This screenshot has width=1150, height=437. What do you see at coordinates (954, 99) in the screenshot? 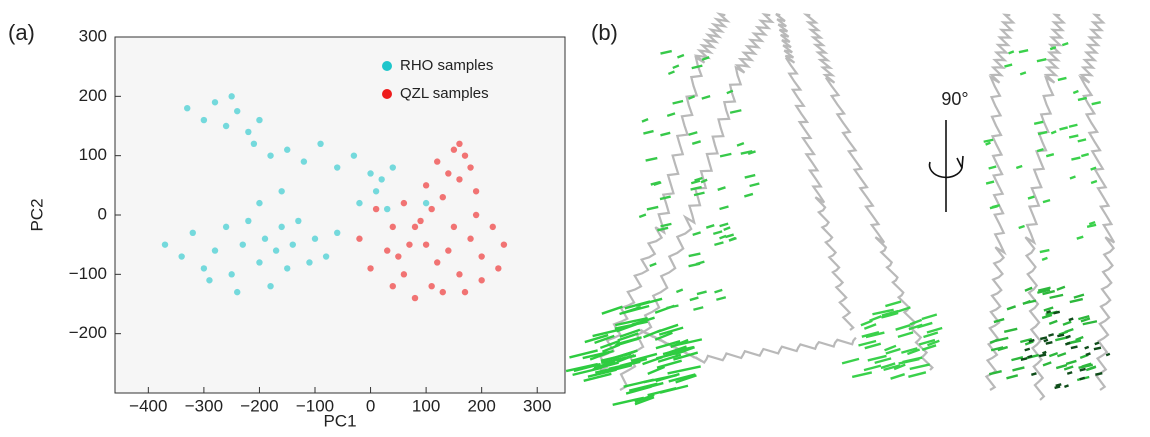
I see `rotation-label: 90°` at bounding box center [954, 99].